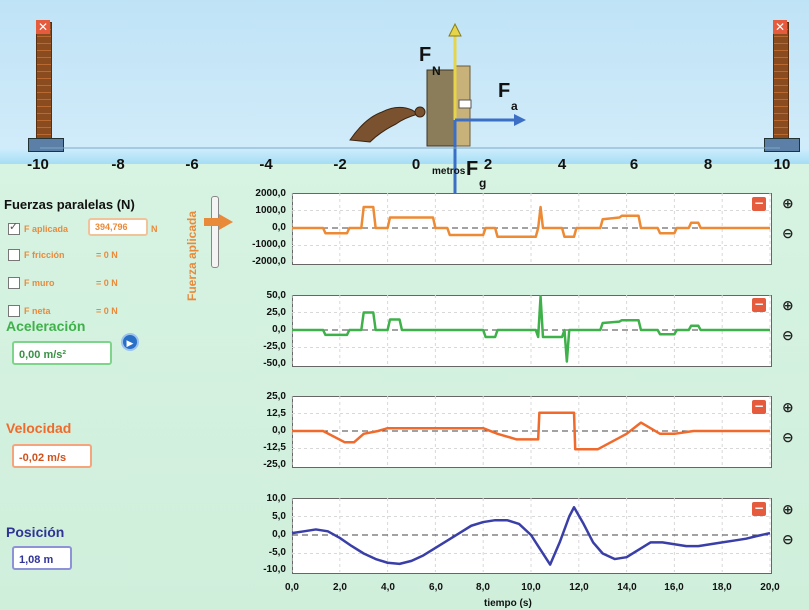 The height and width of the screenshot is (610, 809). Describe the element at coordinates (107, 311) in the screenshot. I see `net-force-value: = 0 N` at that location.